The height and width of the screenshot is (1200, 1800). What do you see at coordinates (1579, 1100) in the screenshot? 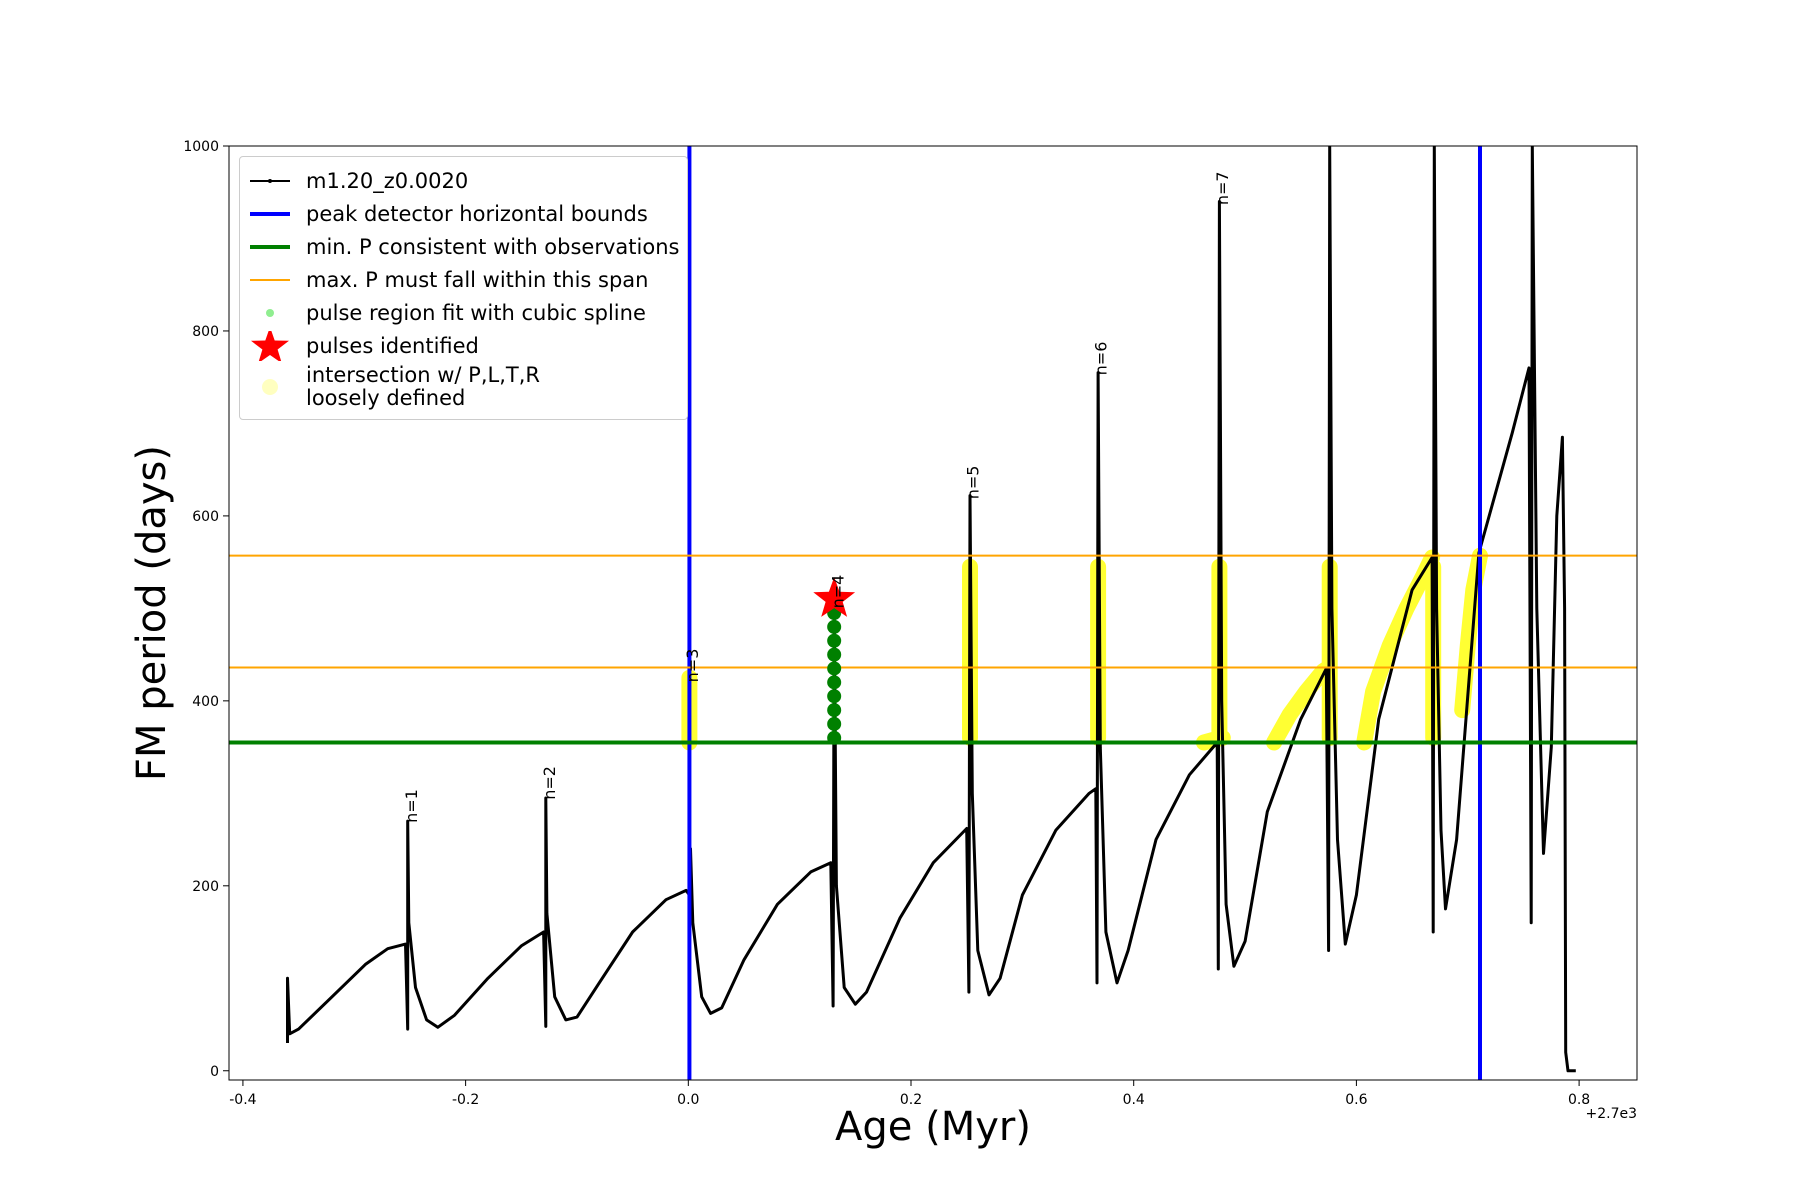
I see `x-tick-label: 0.8` at bounding box center [1579, 1100].